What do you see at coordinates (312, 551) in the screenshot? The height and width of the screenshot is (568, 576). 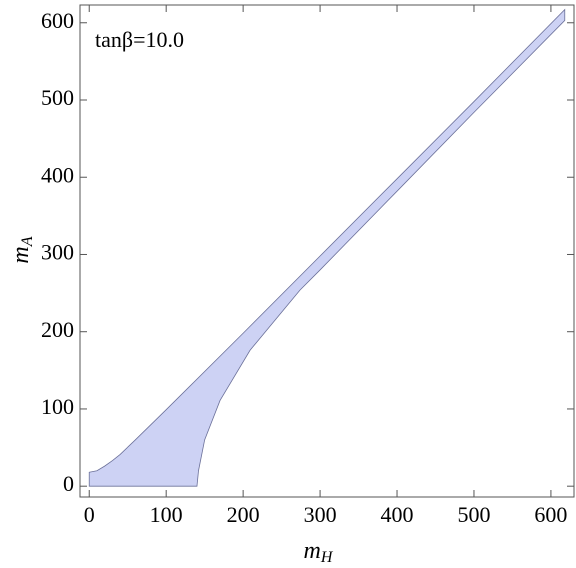 I see `x-label-main: m` at bounding box center [312, 551].